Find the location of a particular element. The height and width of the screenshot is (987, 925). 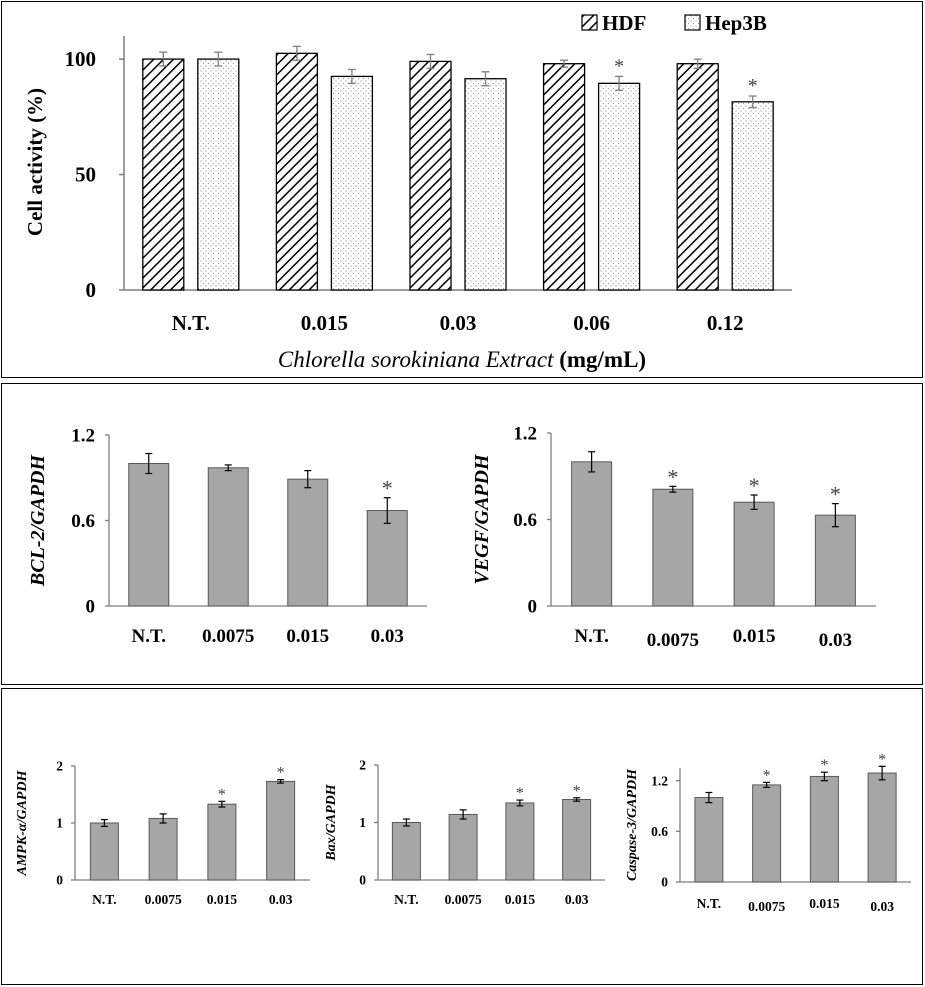

y-axis-label: BCL-2/GAPDH is located at coordinates (38, 521).